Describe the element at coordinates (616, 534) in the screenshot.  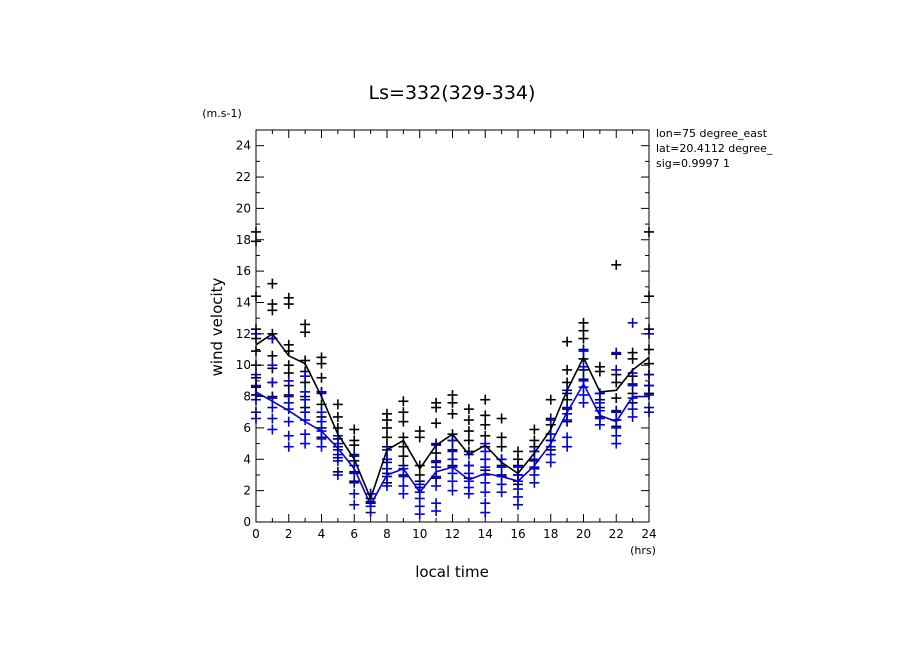
I see `x-tick-label: 22` at that location.